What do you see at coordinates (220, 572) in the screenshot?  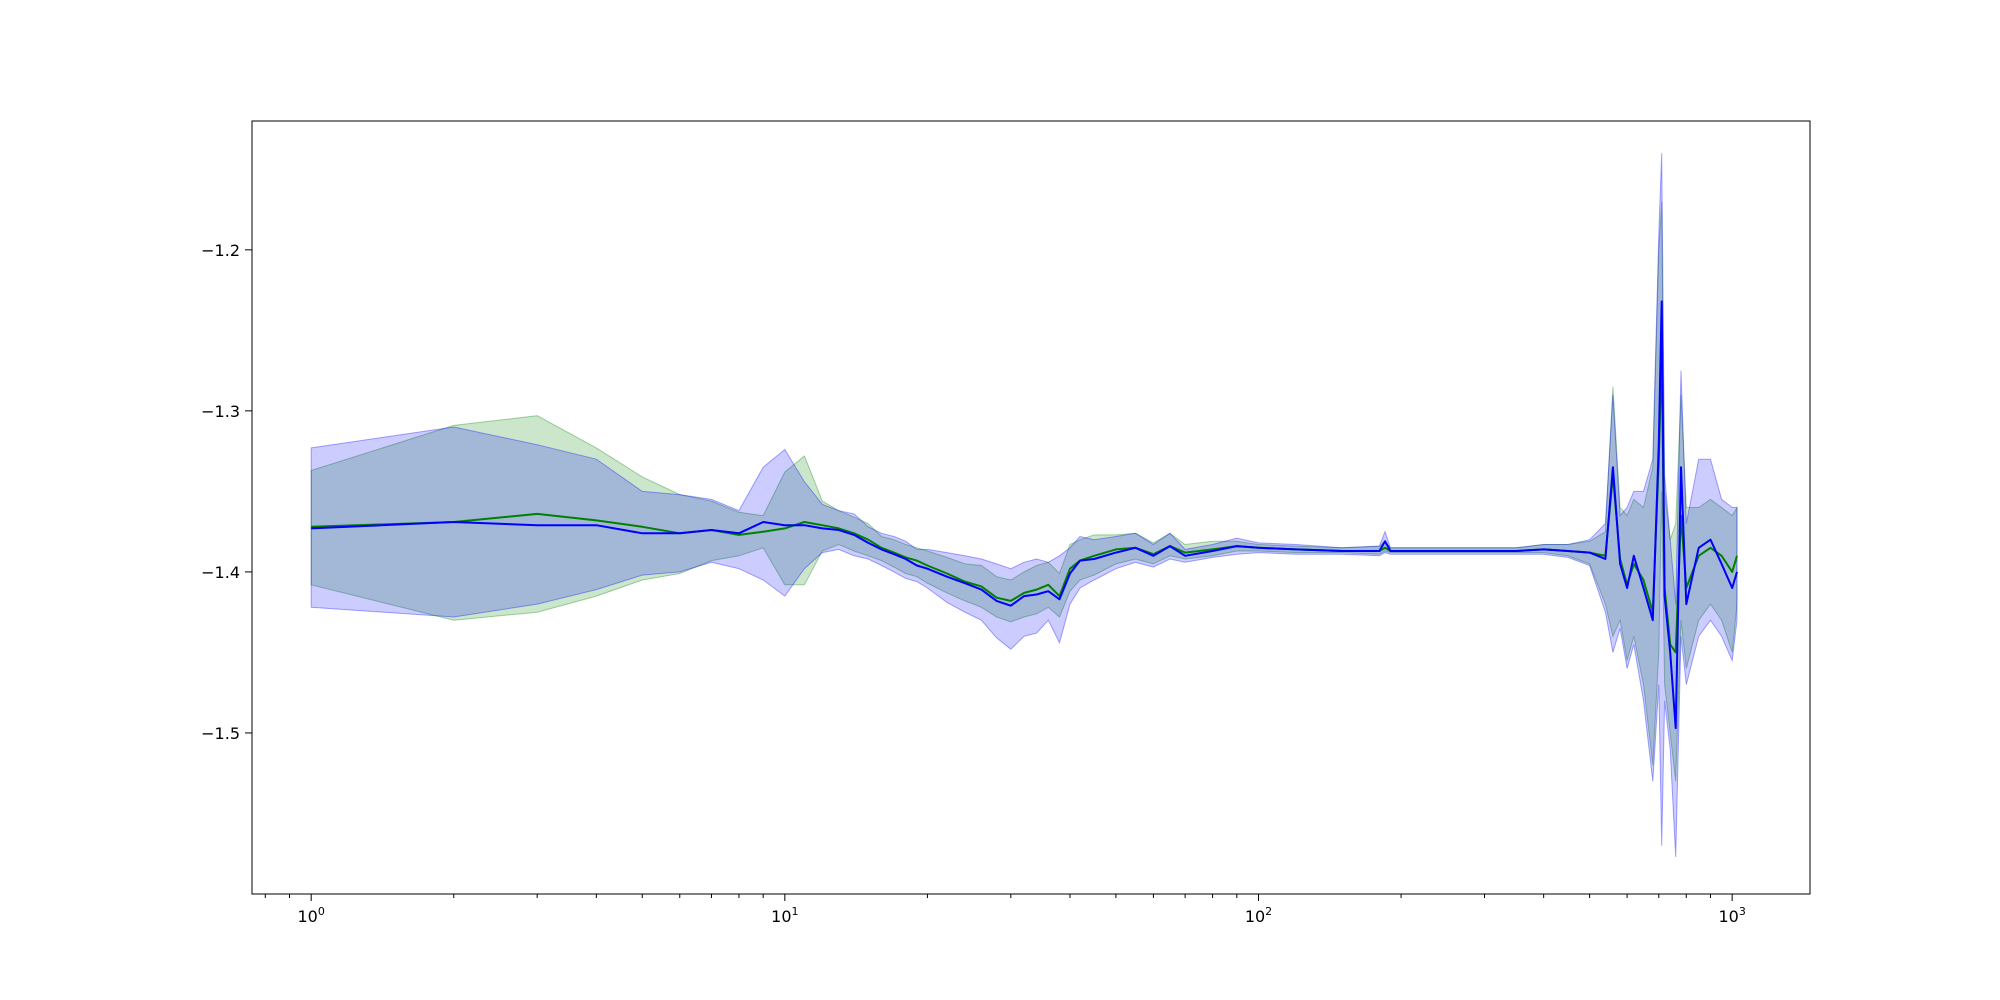 I see `y-tick-label: −1.4` at bounding box center [220, 572].